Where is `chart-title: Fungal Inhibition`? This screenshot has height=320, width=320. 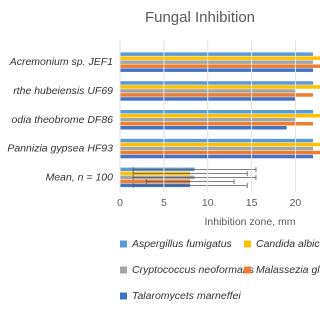 chart-title: Fungal Inhibition is located at coordinates (200, 17).